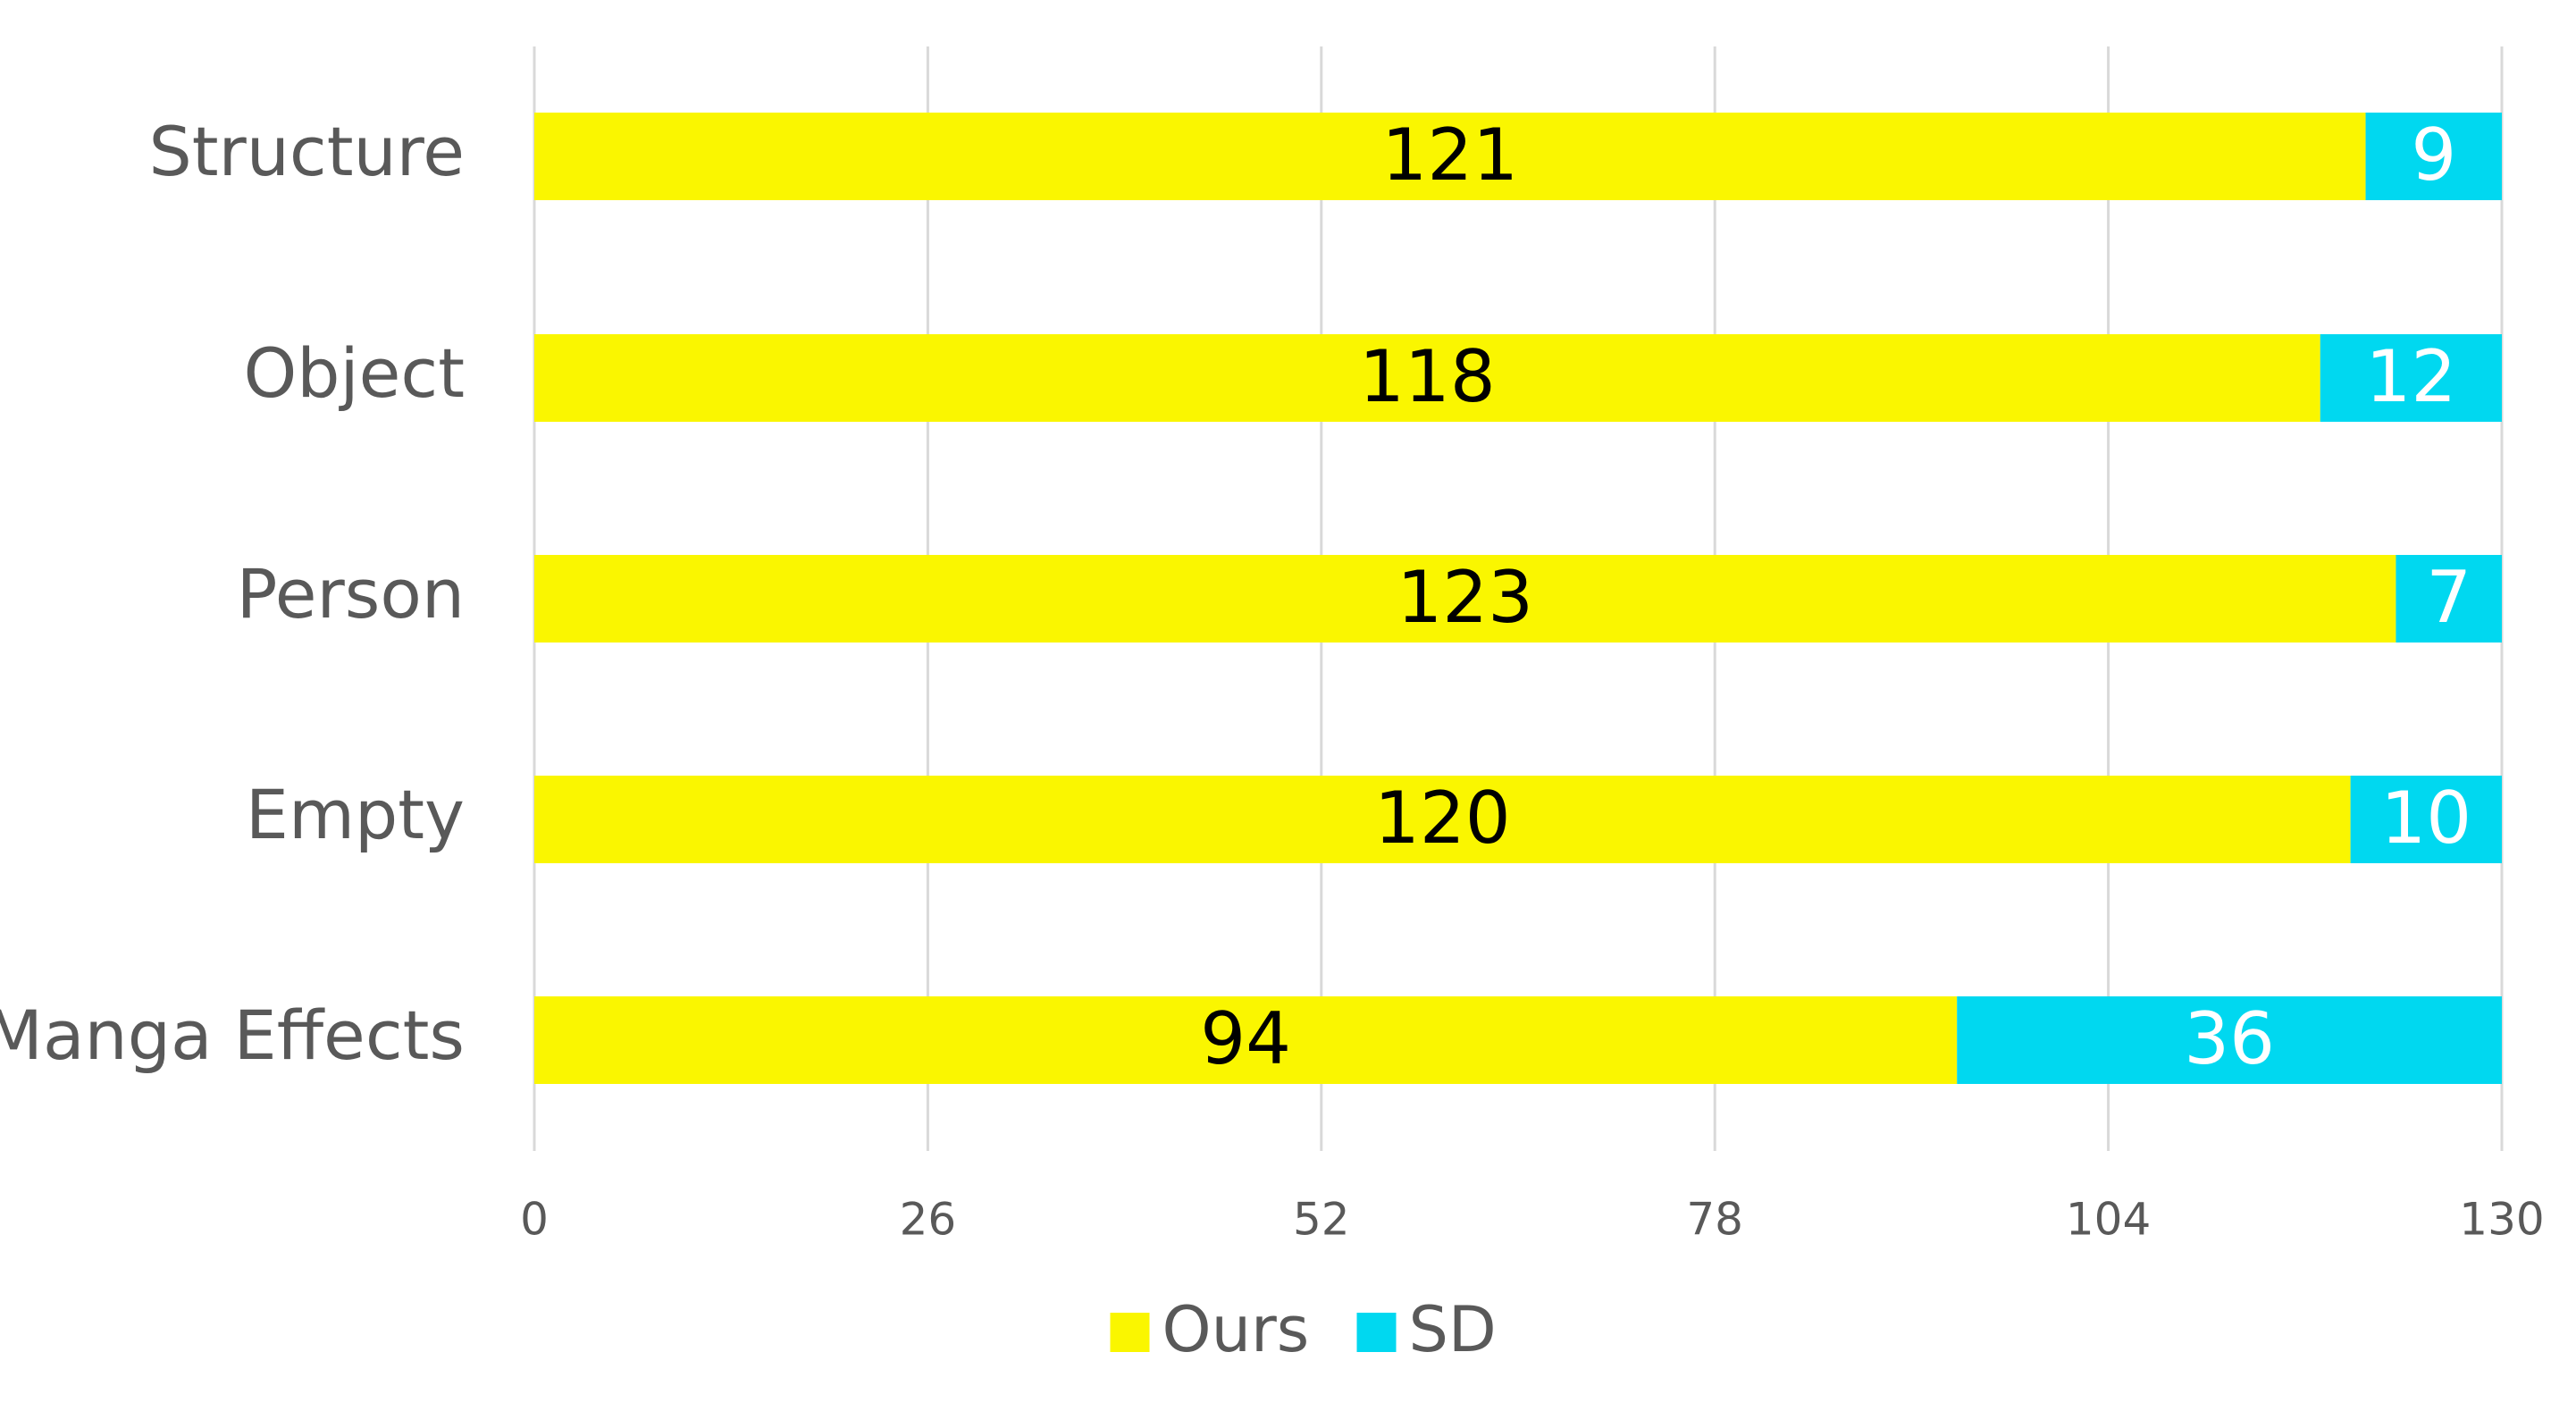 The image size is (2576, 1411). What do you see at coordinates (1532, 1220) in the screenshot?
I see `x-axis-tick-labels: 0 26 52 78 104 130` at bounding box center [1532, 1220].